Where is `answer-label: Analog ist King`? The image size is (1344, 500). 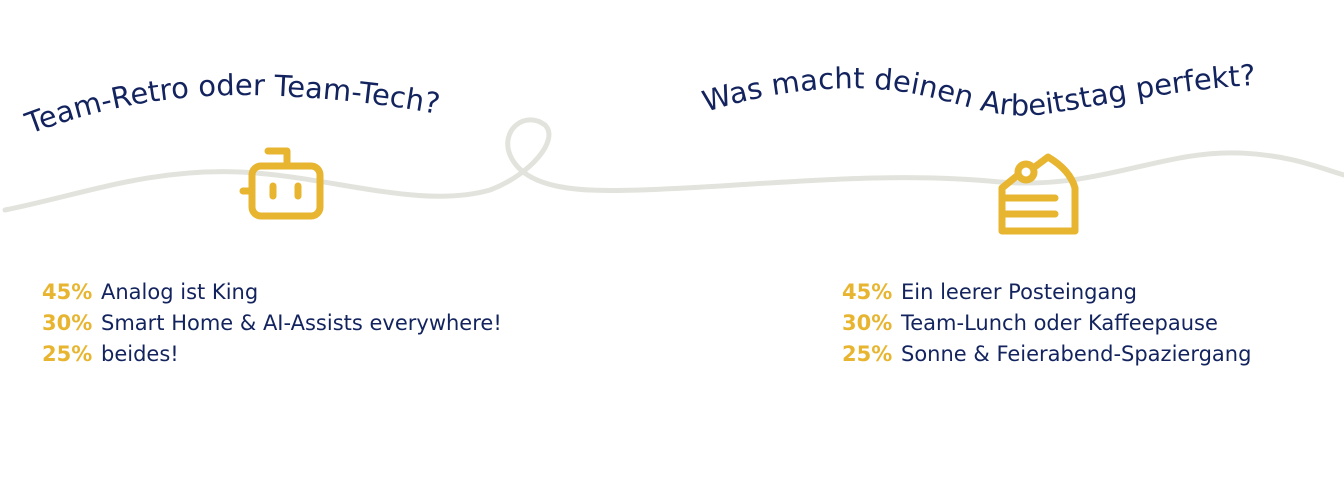
answer-label: Analog ist King is located at coordinates (180, 292).